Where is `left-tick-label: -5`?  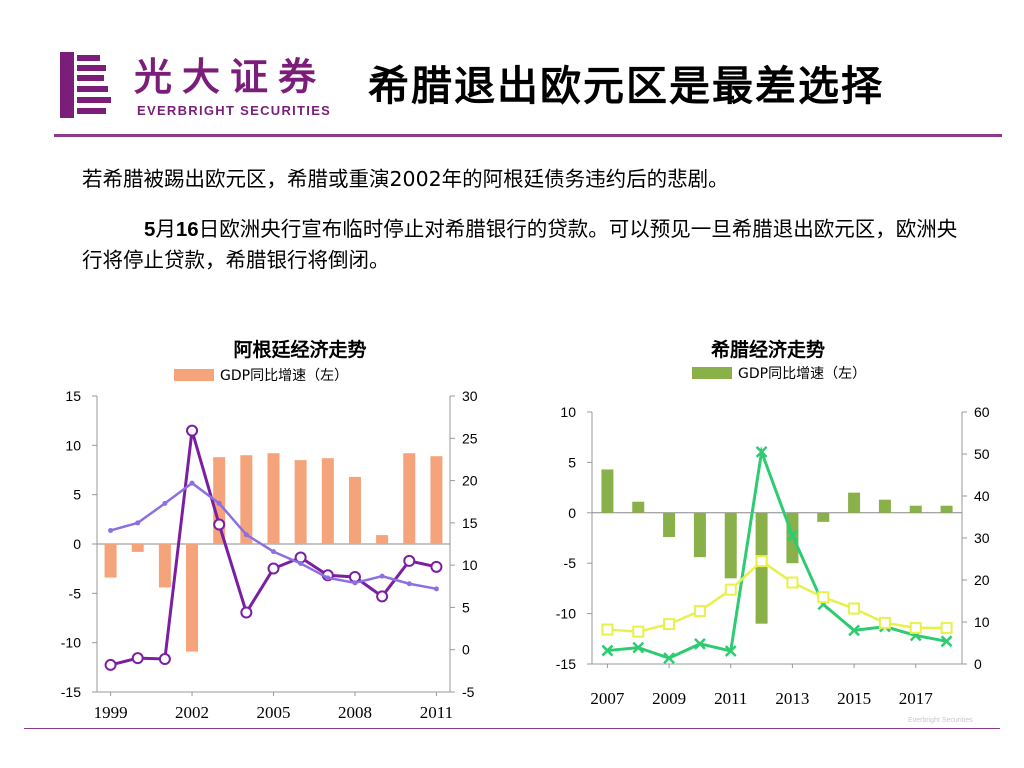
left-tick-label: -5 is located at coordinates (570, 563).